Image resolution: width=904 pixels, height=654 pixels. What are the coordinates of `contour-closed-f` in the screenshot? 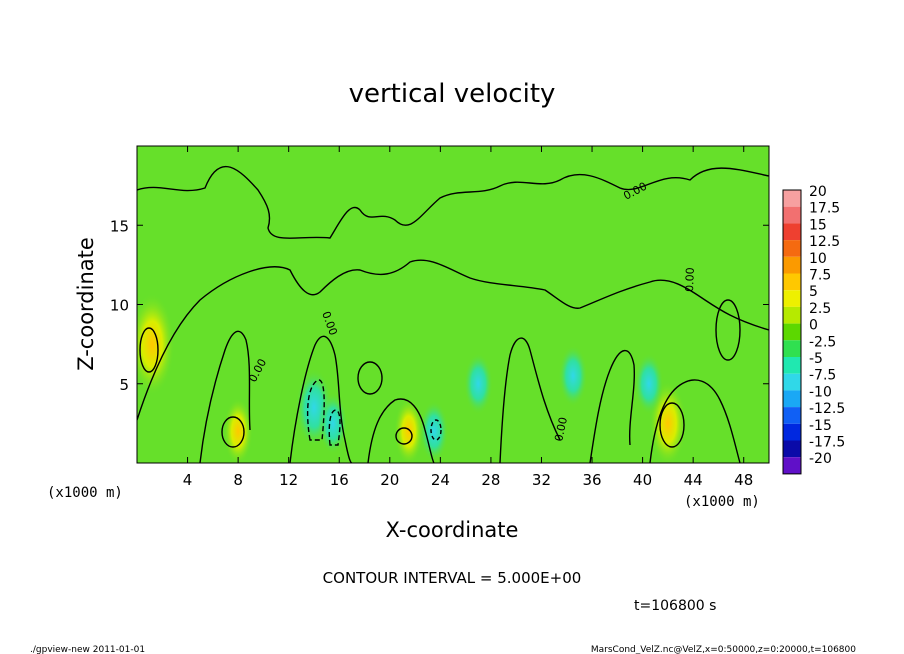 It's located at (728, 330).